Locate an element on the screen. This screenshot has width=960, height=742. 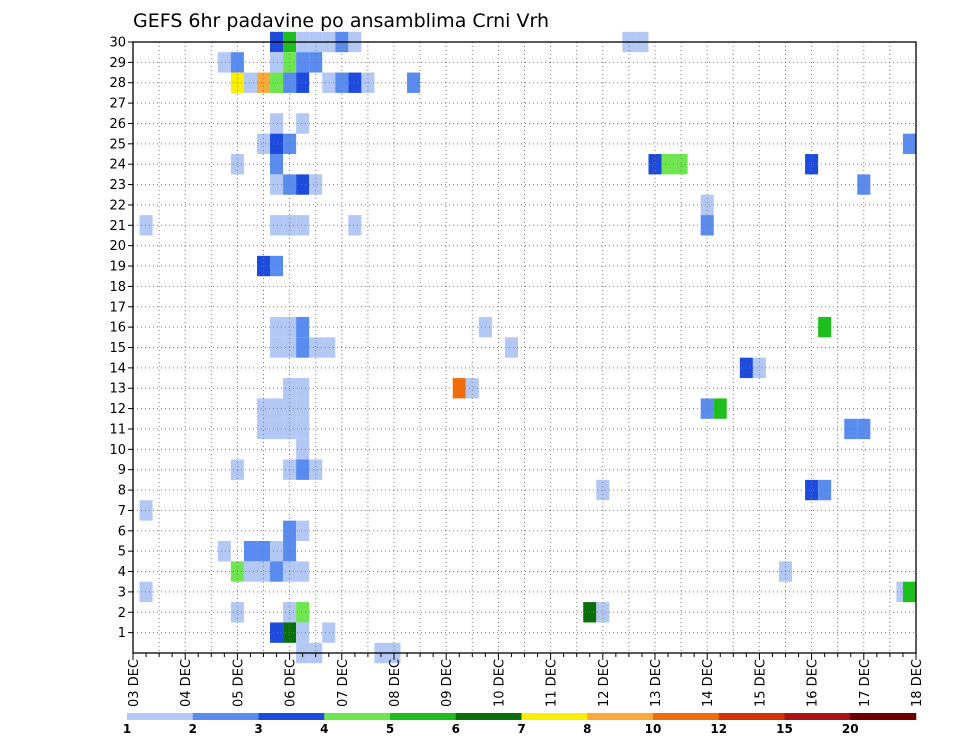
x-tick-label: 11 DEC is located at coordinates (552, 683).